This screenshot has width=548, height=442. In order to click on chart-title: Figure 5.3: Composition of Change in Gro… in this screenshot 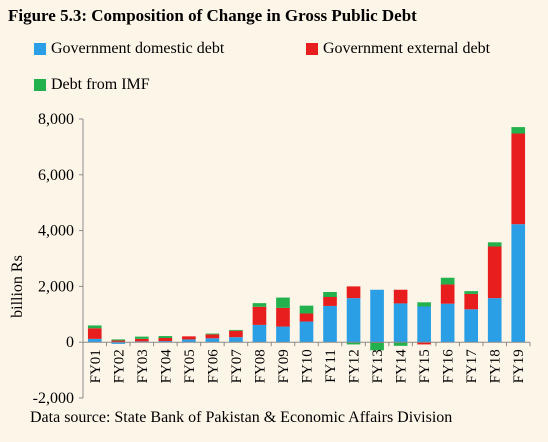, I will do `click(212, 15)`.